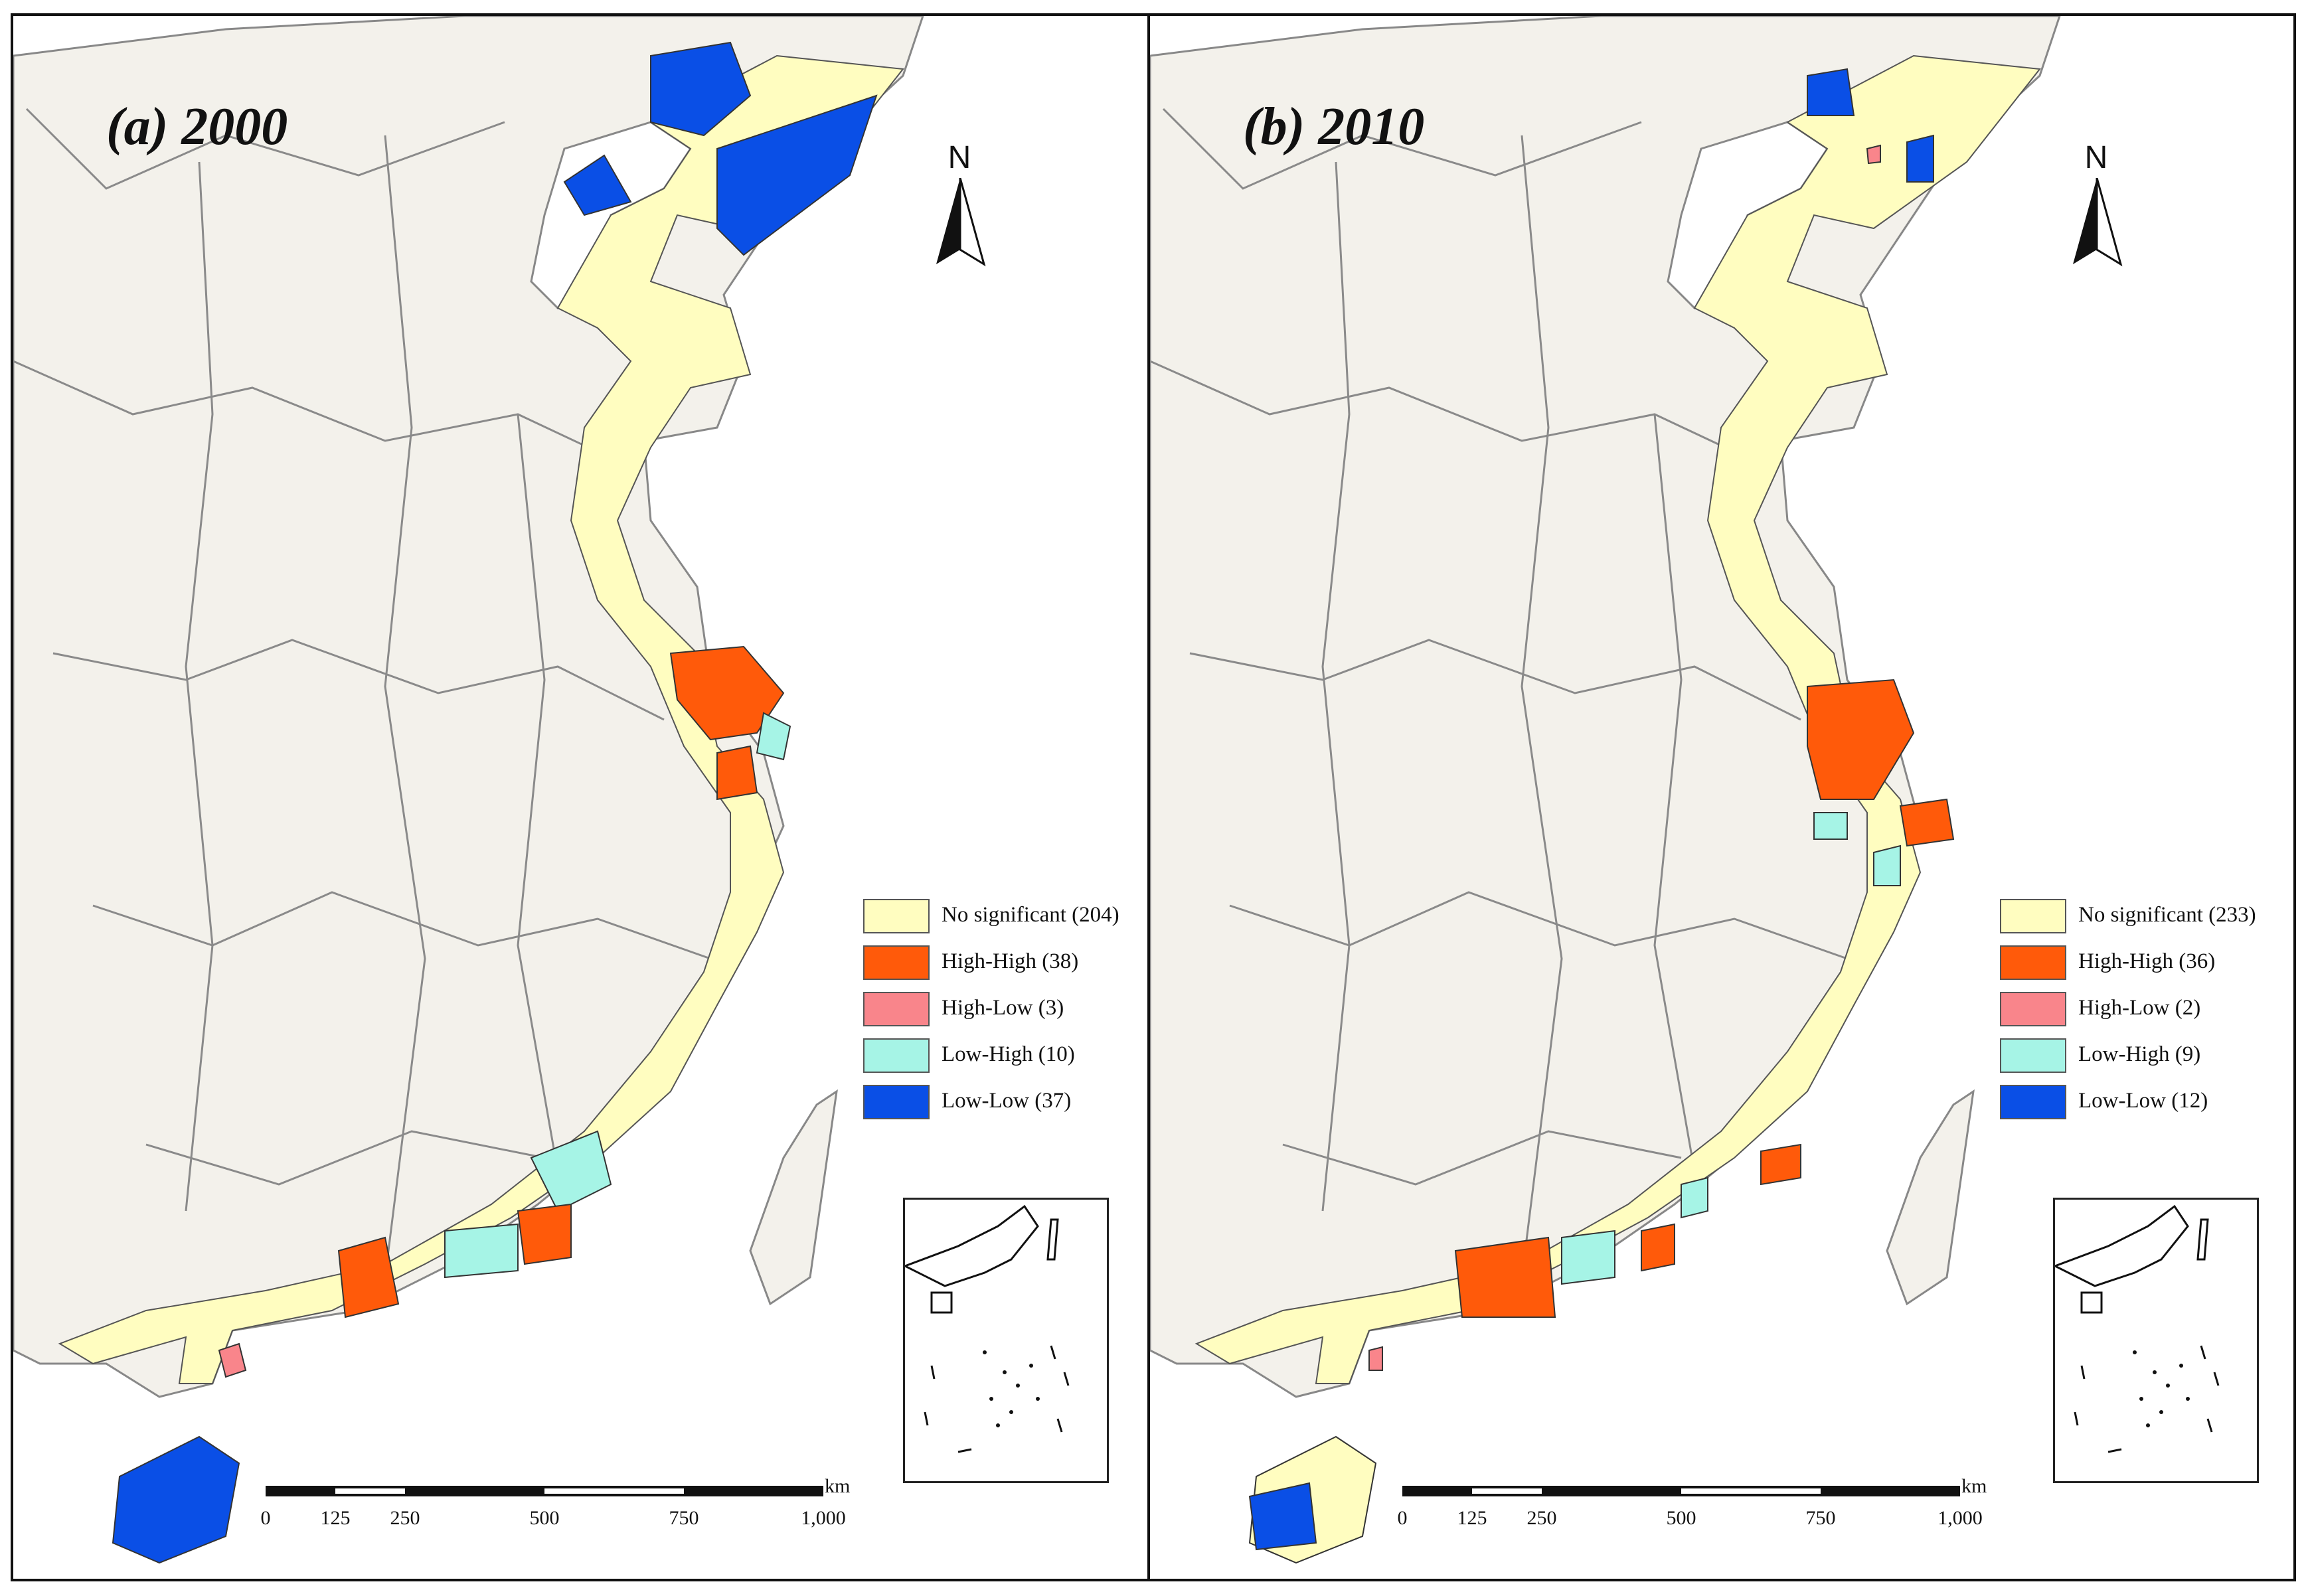 Image resolution: width=2308 pixels, height=1596 pixels. Describe the element at coordinates (571, 1171) in the screenshot. I see `cluster-low-high-fujian` at that location.